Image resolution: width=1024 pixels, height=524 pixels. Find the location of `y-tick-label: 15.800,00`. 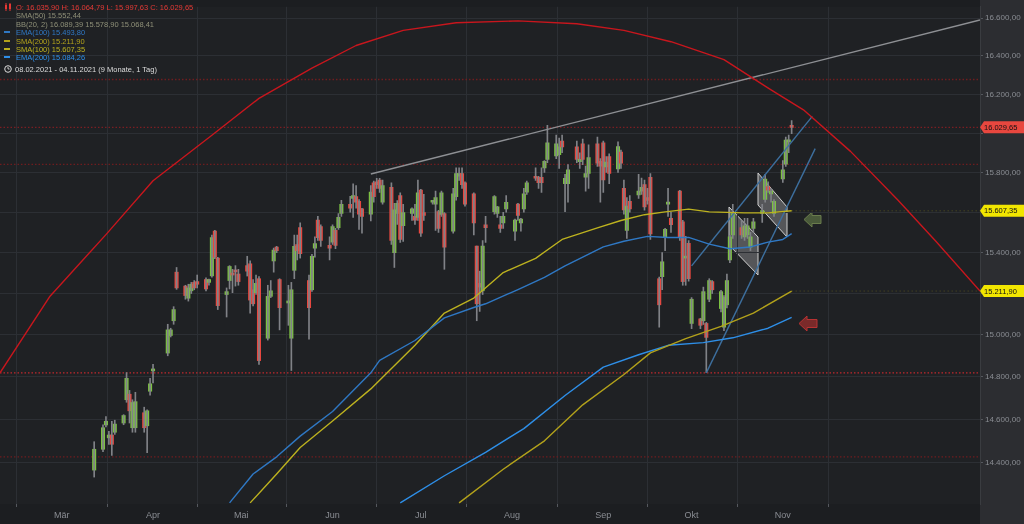

y-tick-label: 15.800,00 is located at coordinates (1003, 172).